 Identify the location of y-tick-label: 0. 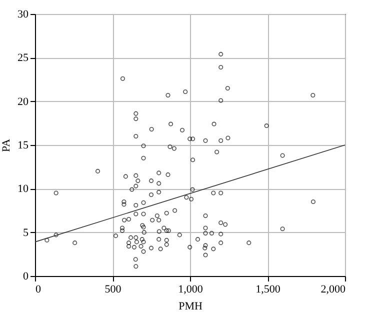
(26, 276).